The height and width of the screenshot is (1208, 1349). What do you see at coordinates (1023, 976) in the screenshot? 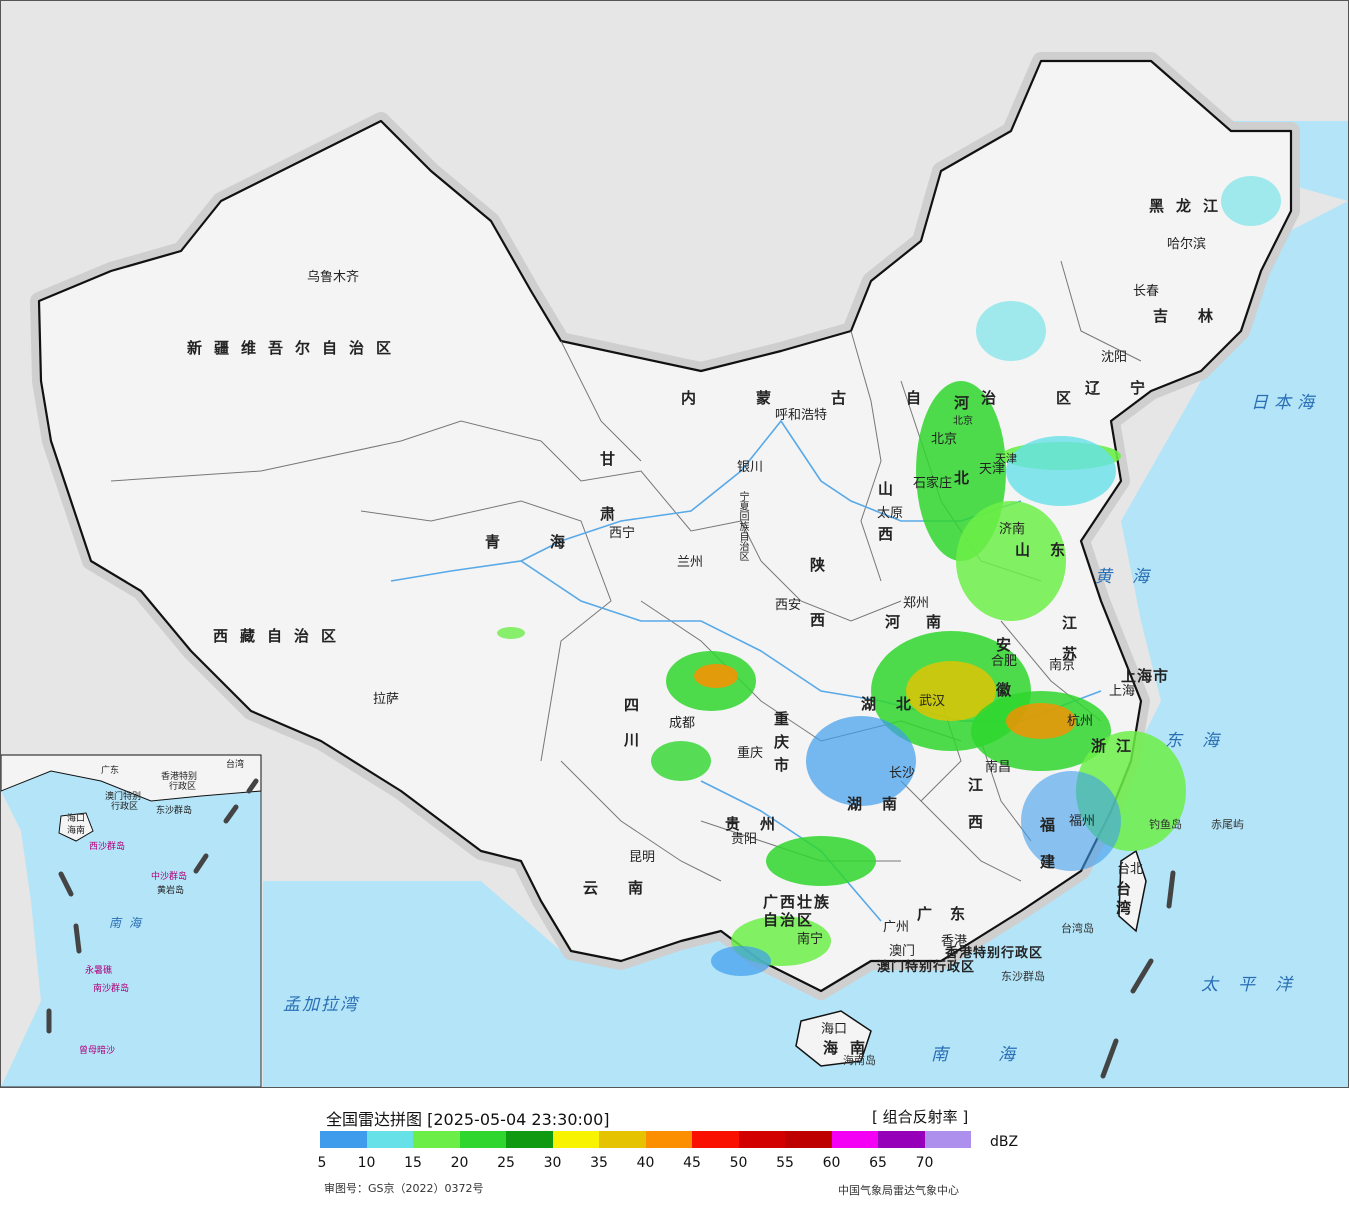
I see `island-dongsha: 东沙群岛` at bounding box center [1023, 976].